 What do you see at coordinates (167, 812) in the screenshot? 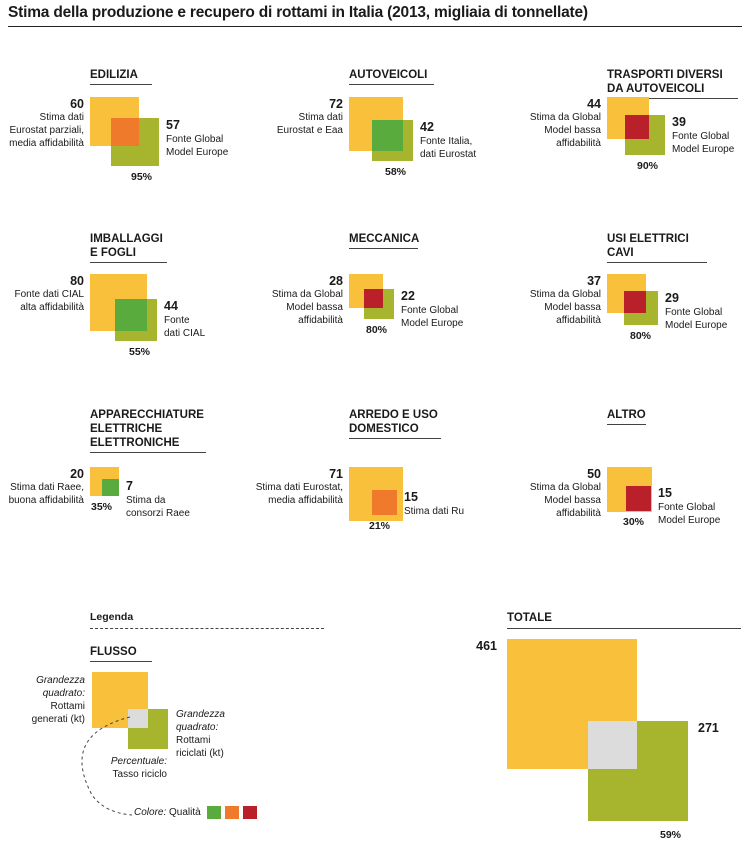
I see `legend-color-label: Colore: Qualità` at bounding box center [167, 812].